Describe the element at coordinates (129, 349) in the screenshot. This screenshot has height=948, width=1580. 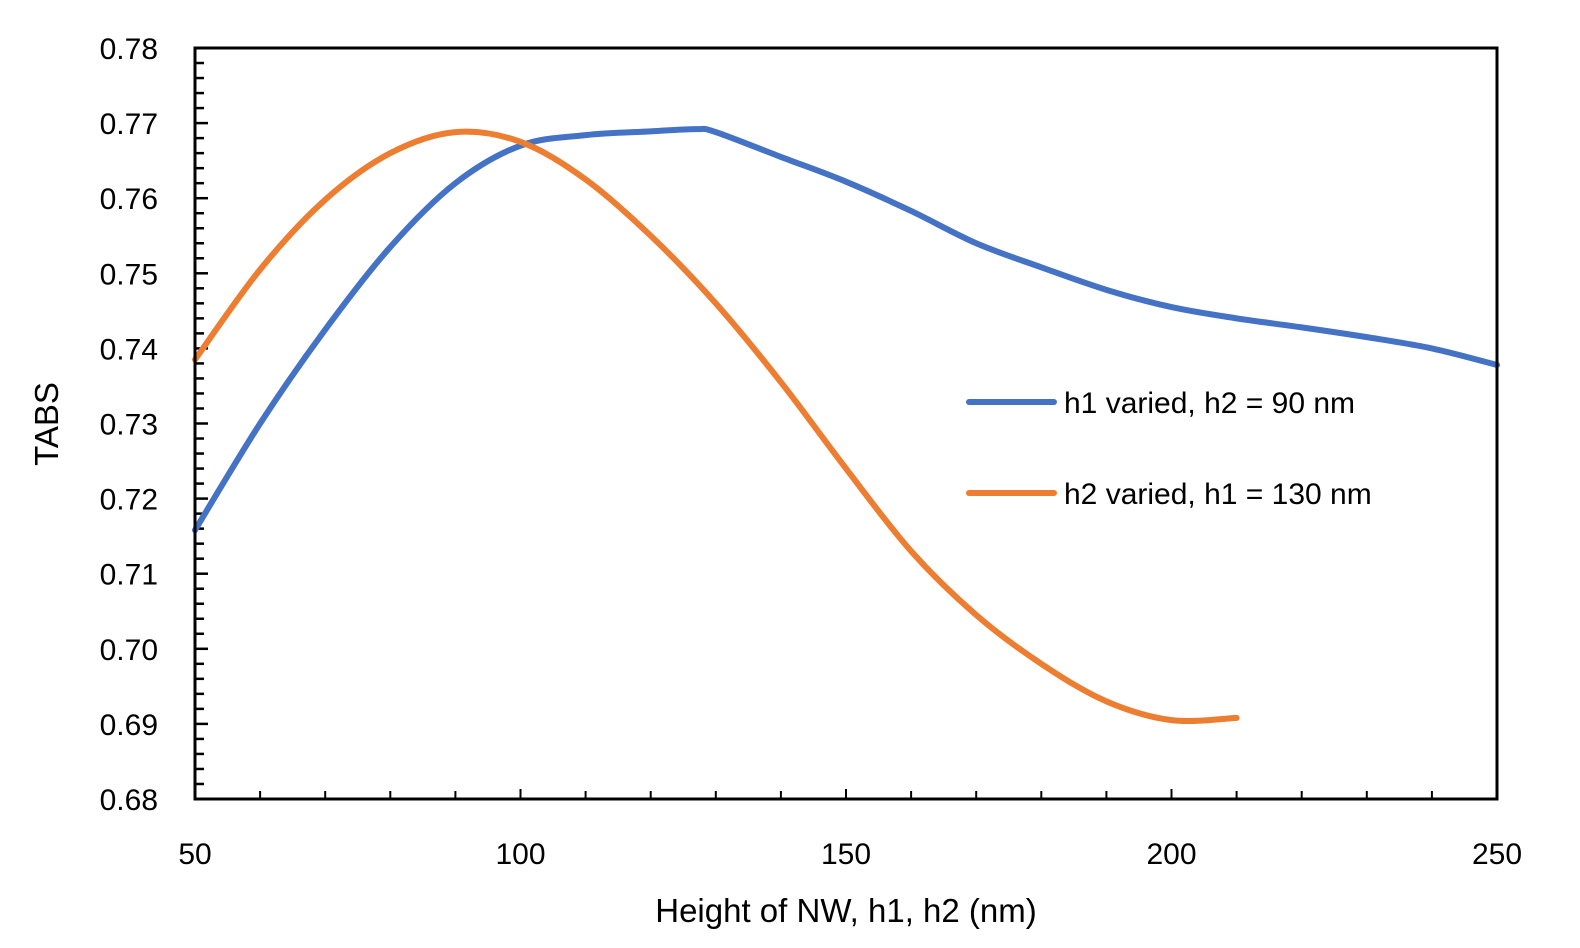
I see `y-tick-label: 0.74` at that location.